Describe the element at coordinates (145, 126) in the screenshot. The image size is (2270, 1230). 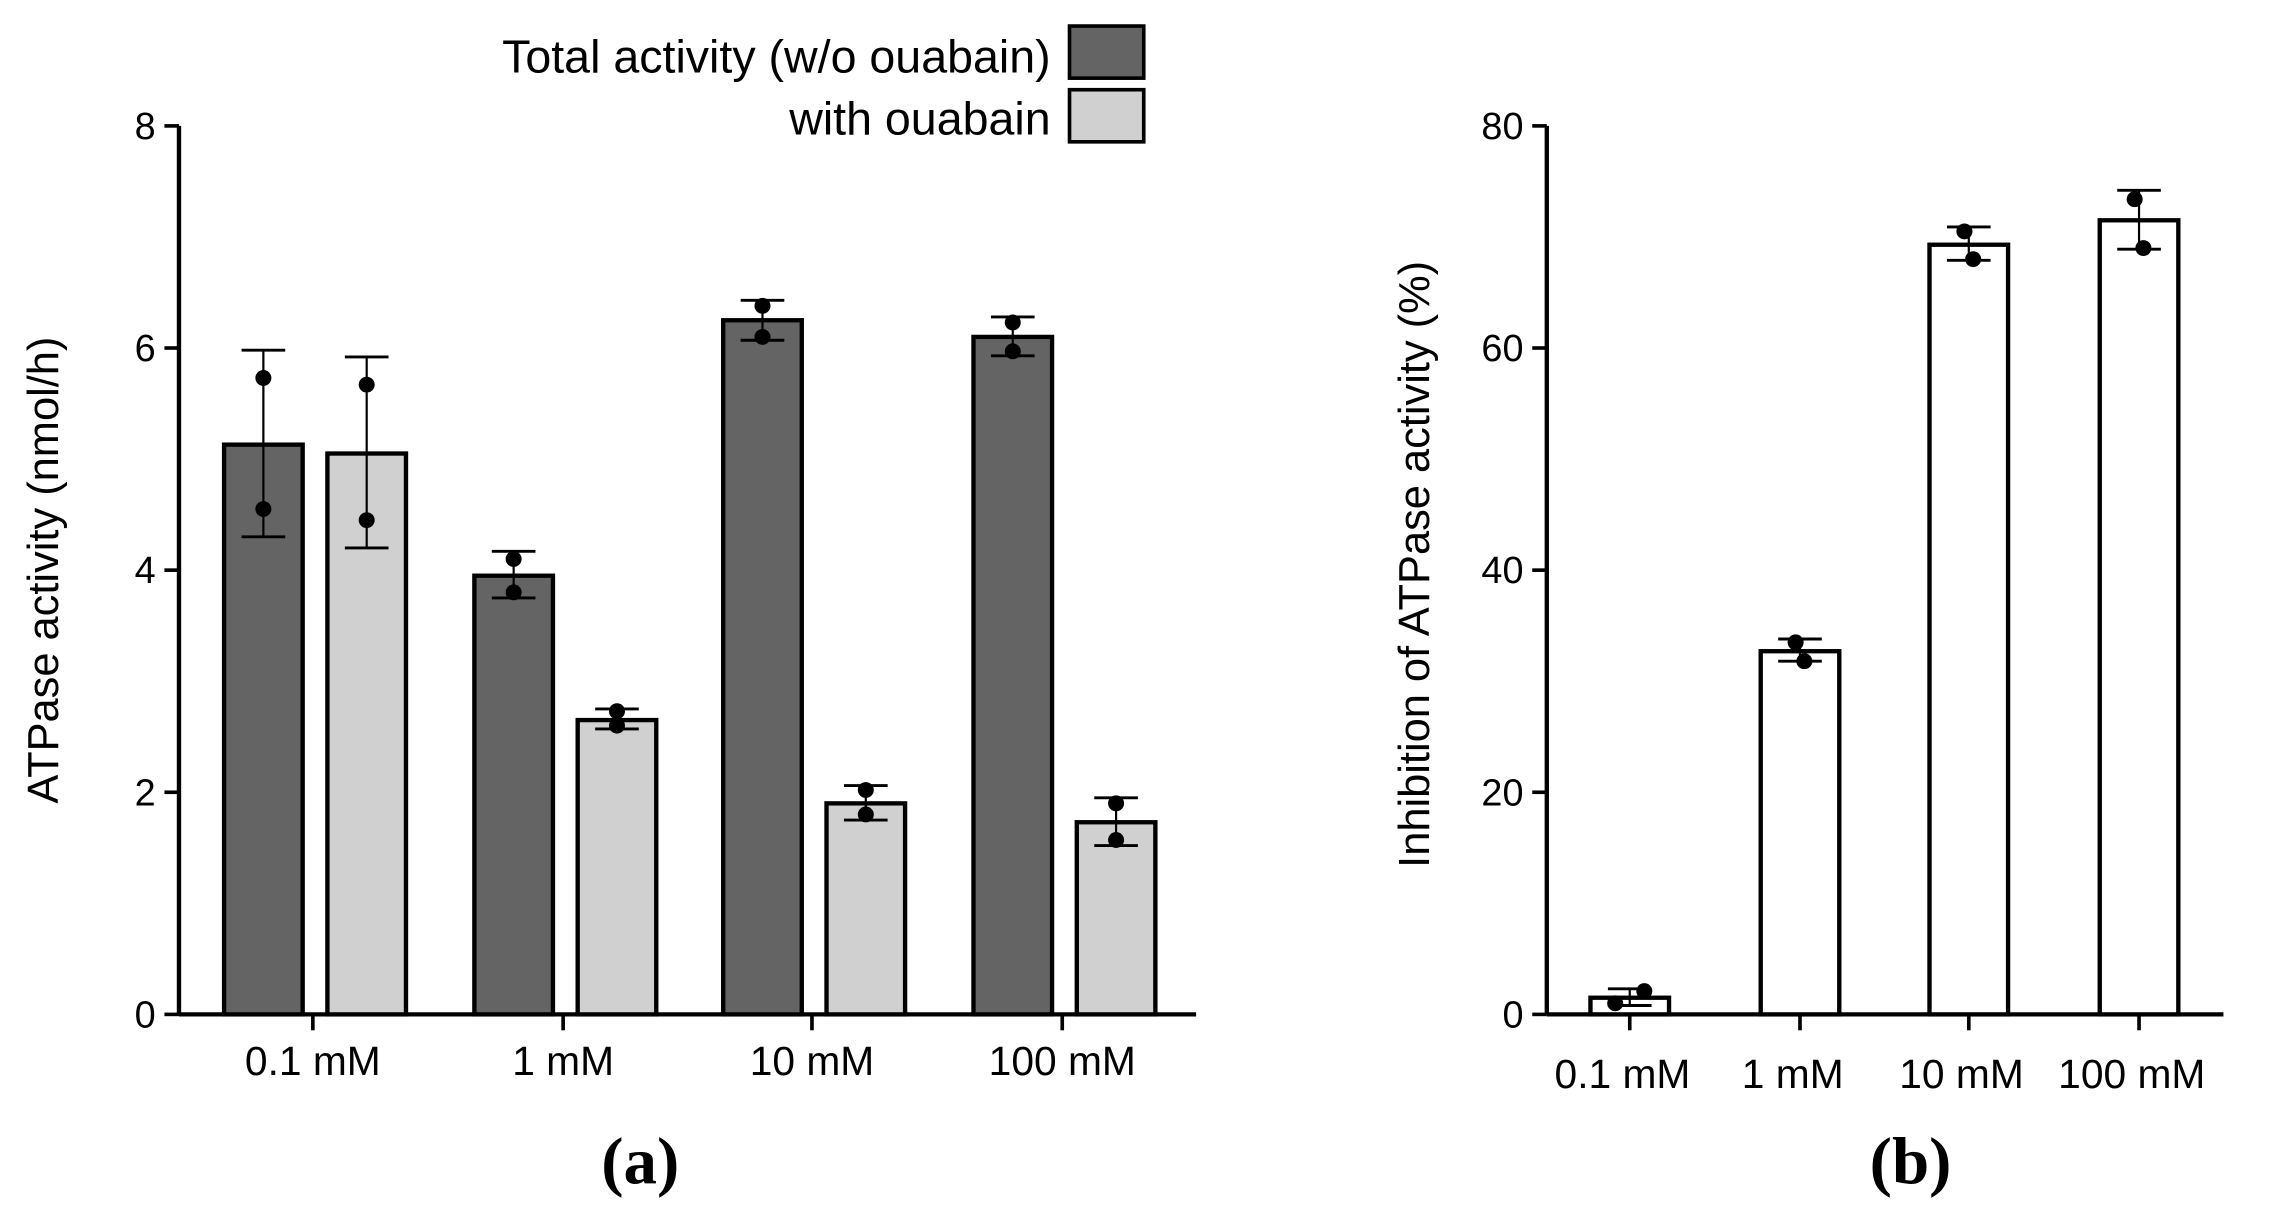
I see `y-tick-label: 8` at that location.